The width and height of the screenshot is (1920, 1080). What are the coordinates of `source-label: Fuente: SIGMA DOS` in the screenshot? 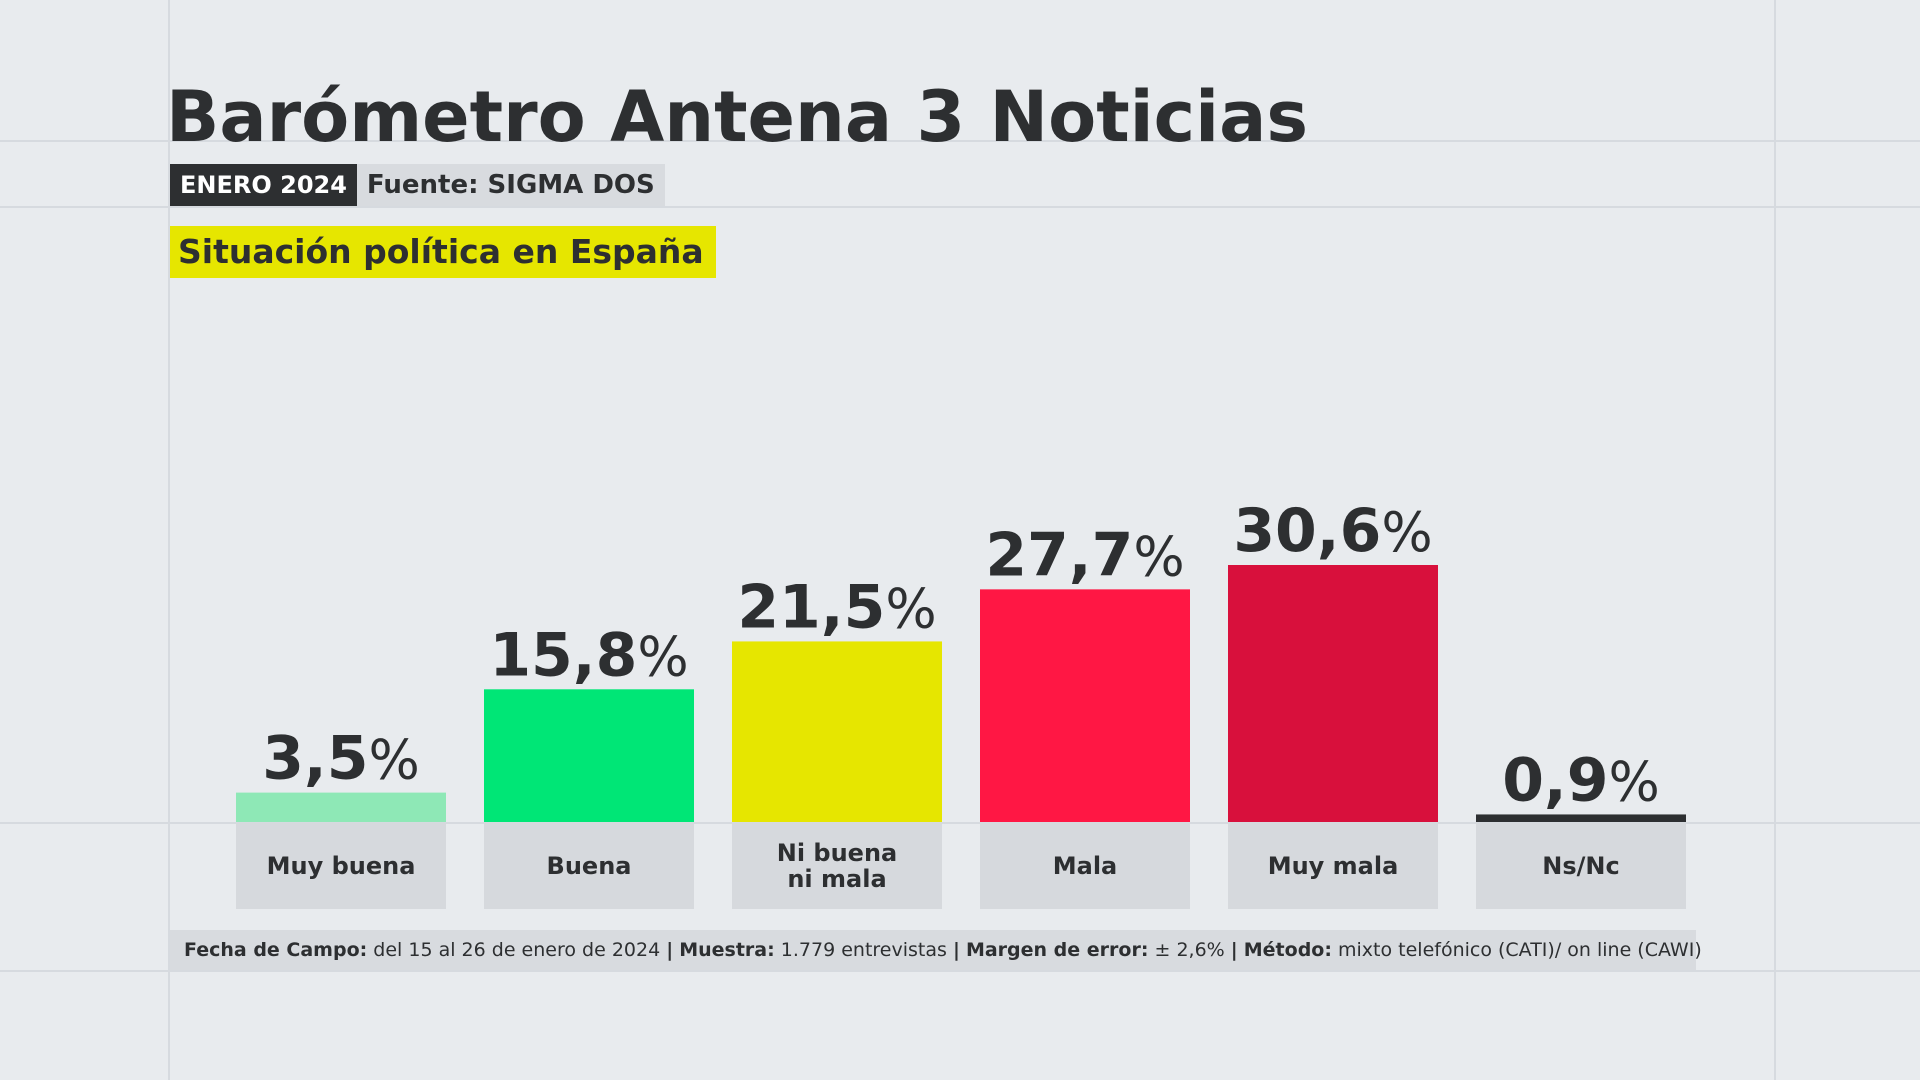 It's located at (510, 185).